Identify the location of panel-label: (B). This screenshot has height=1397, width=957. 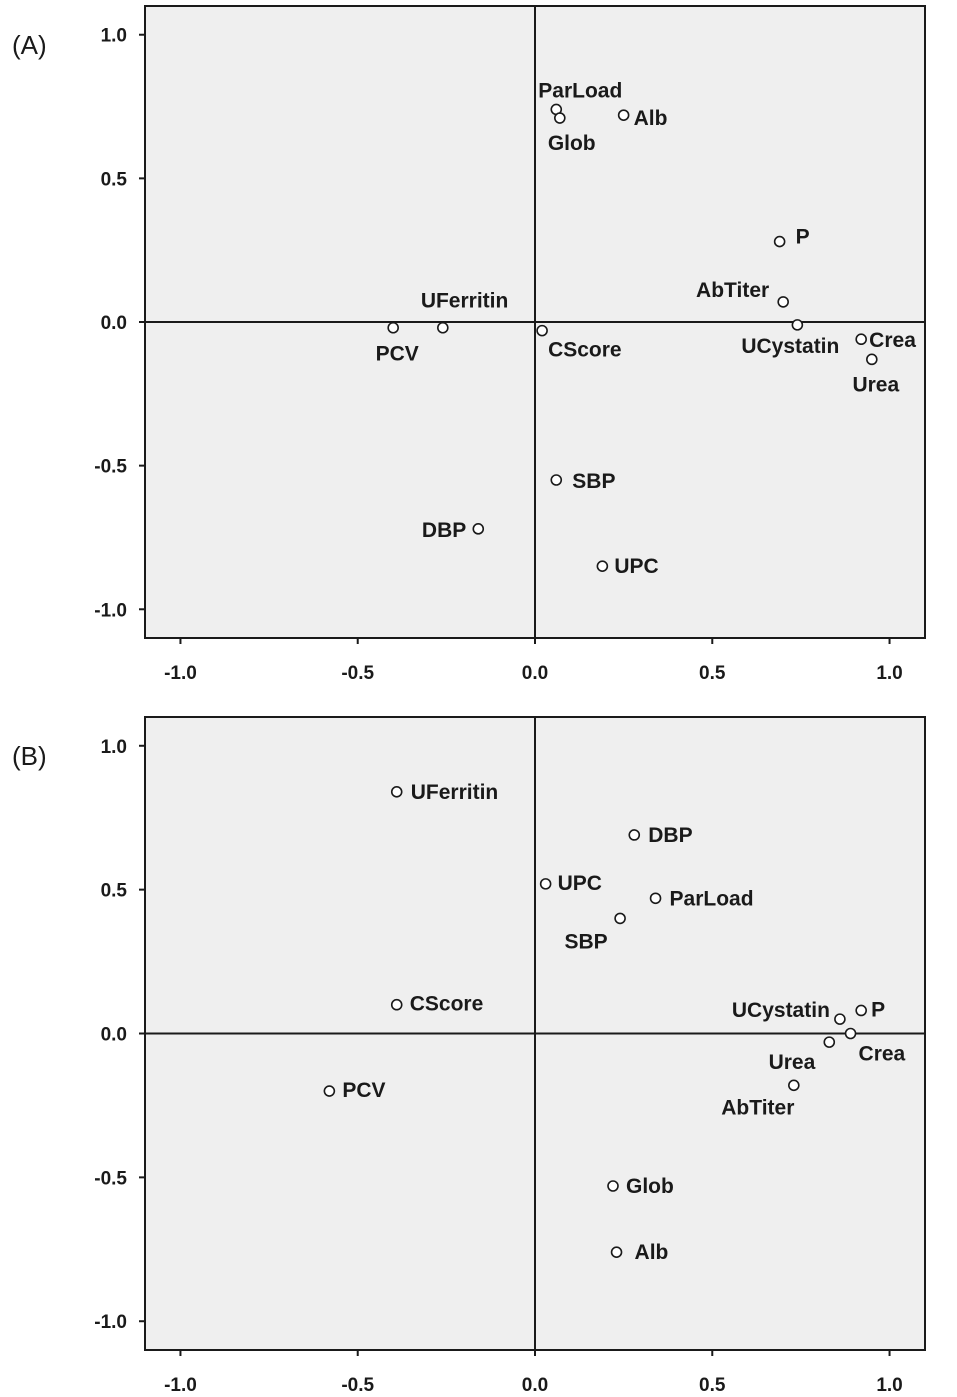
(29, 756).